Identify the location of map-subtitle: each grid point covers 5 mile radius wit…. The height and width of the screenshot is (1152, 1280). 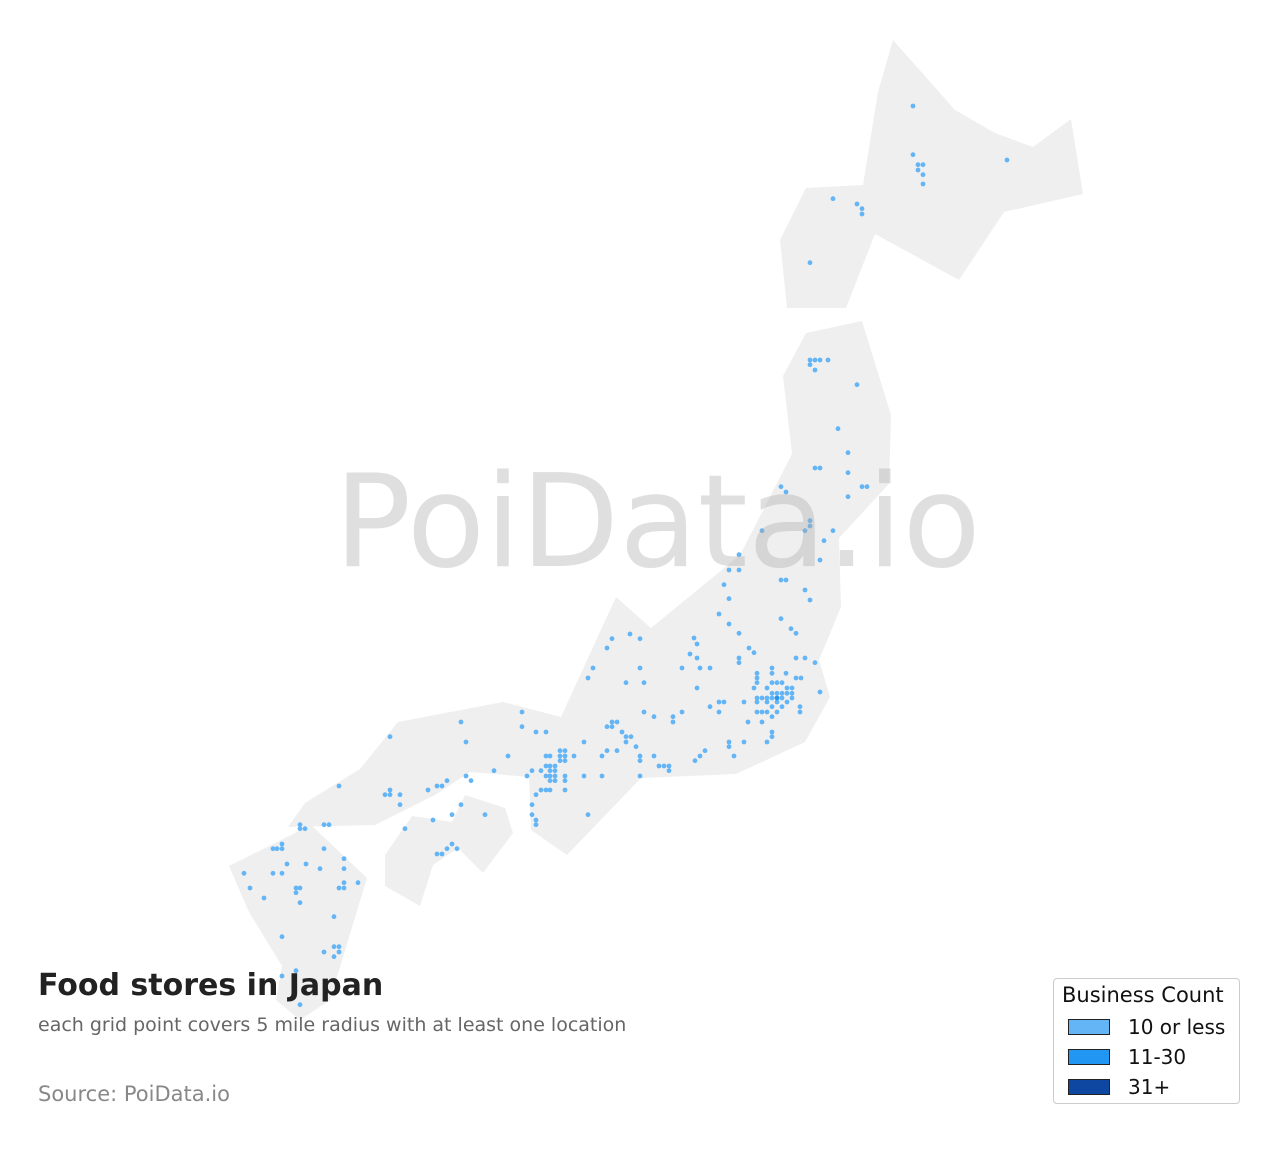
(332, 1025).